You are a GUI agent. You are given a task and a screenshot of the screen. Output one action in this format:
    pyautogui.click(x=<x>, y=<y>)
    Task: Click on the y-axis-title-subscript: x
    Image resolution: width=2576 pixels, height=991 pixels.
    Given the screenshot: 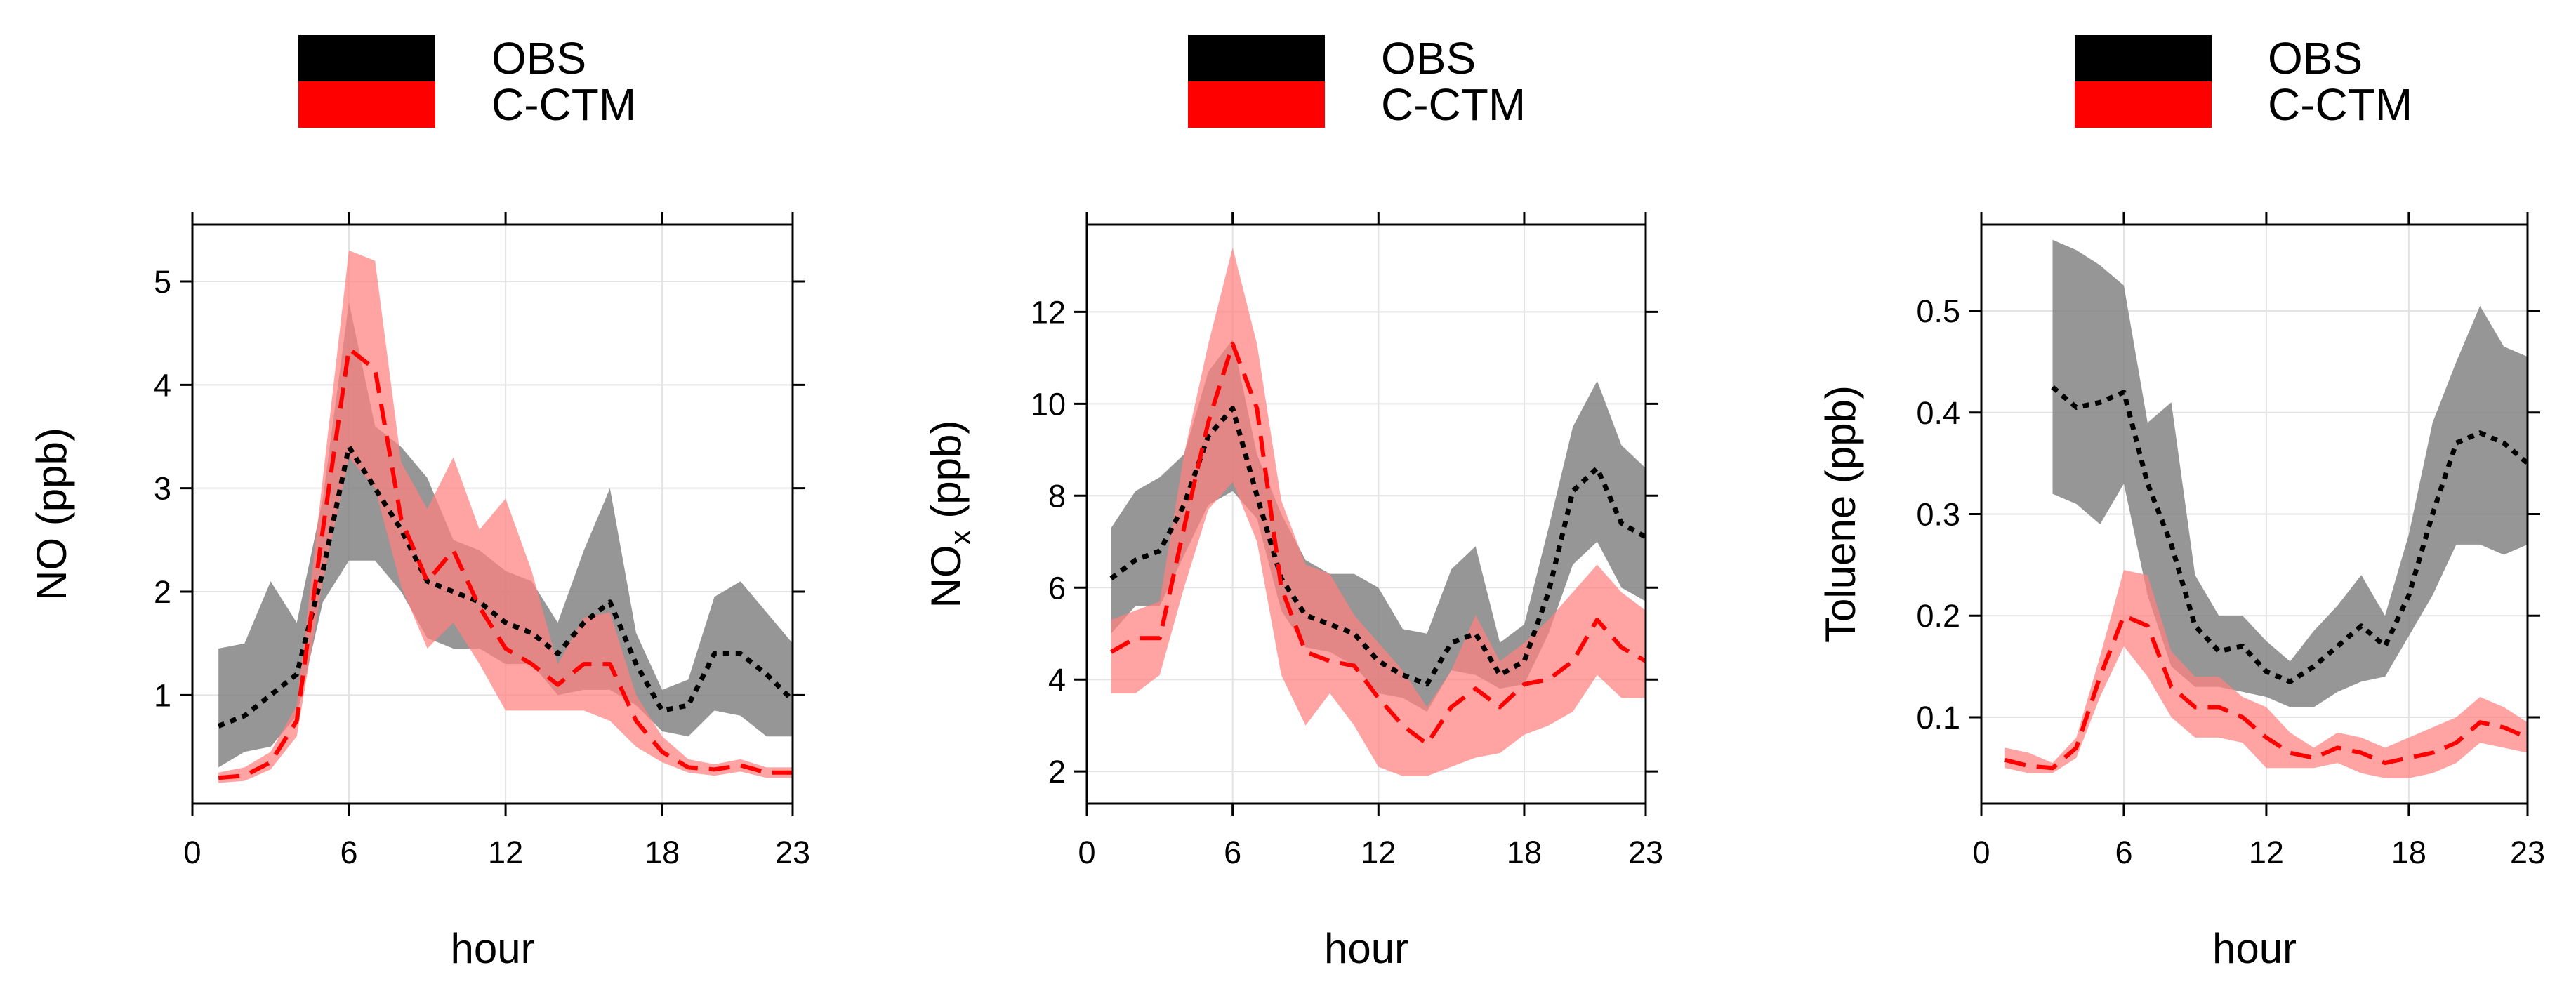 What is the action you would take?
    pyautogui.click(x=960, y=538)
    